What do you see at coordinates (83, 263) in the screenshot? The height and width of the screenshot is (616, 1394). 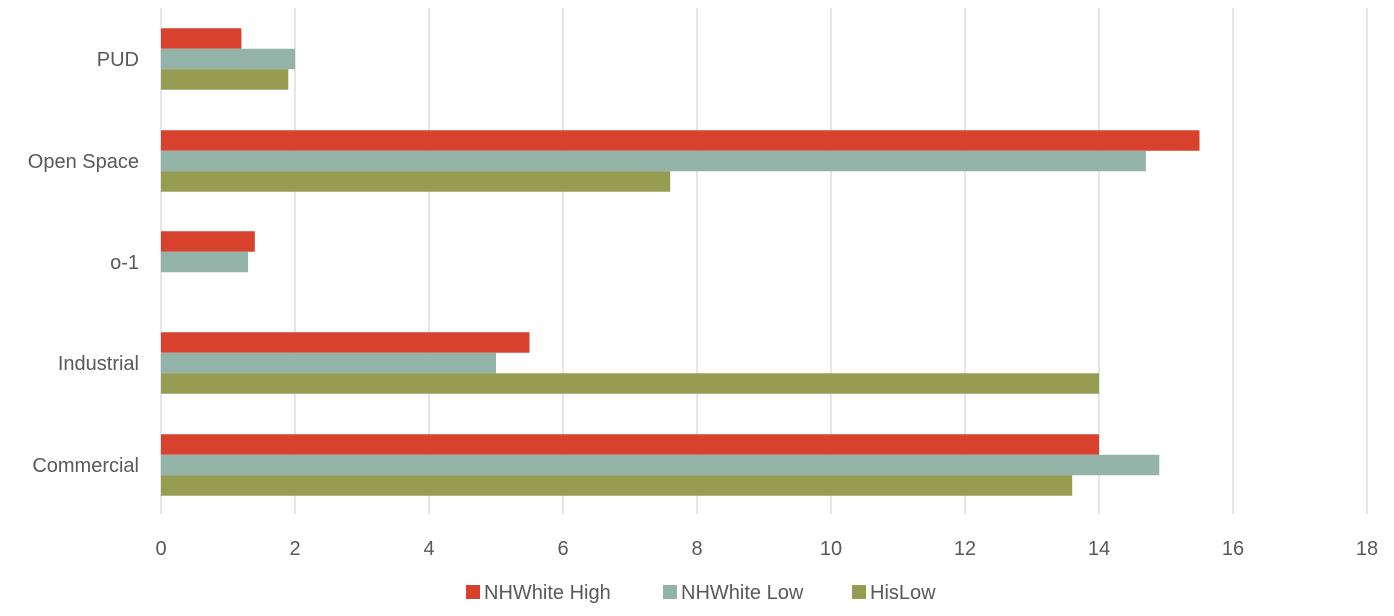 I see `category-labels: PUD Open Space o-1 Industrial Commercial` at bounding box center [83, 263].